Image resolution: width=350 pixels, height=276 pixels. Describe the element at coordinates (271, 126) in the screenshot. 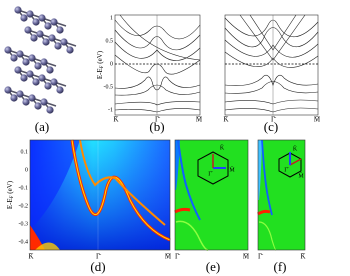

I see `panel-label: (c)` at that location.